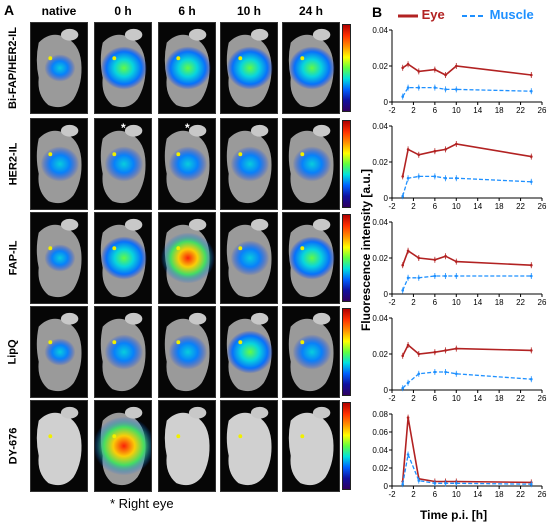 The image size is (550, 530). Describe the element at coordinates (433, 14) in the screenshot. I see `legend-eye-label: Eye` at that location.